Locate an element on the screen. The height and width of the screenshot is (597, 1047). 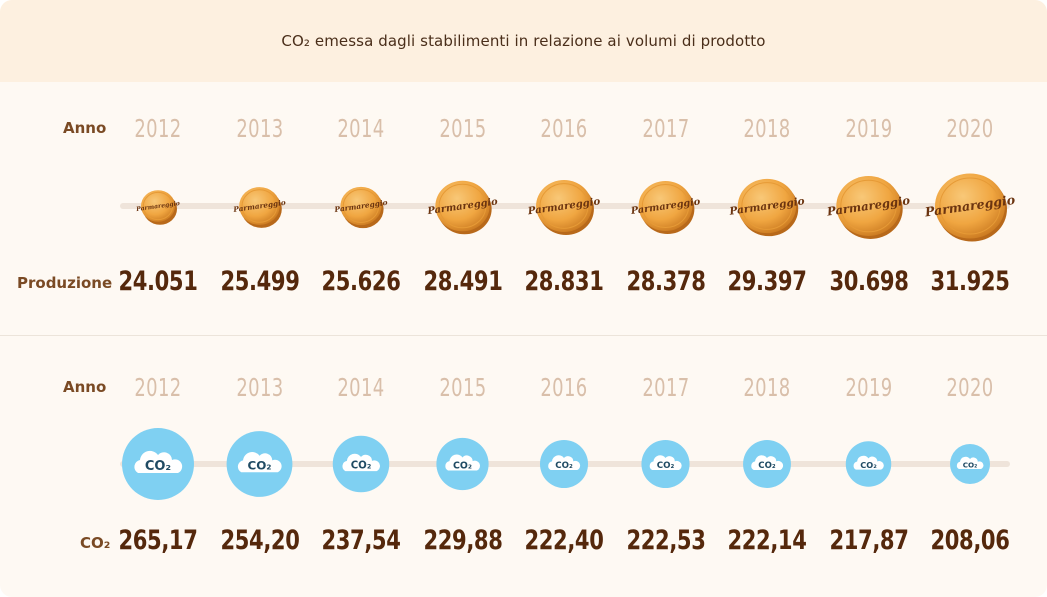
production-year-label: Anno is located at coordinates (85, 128).